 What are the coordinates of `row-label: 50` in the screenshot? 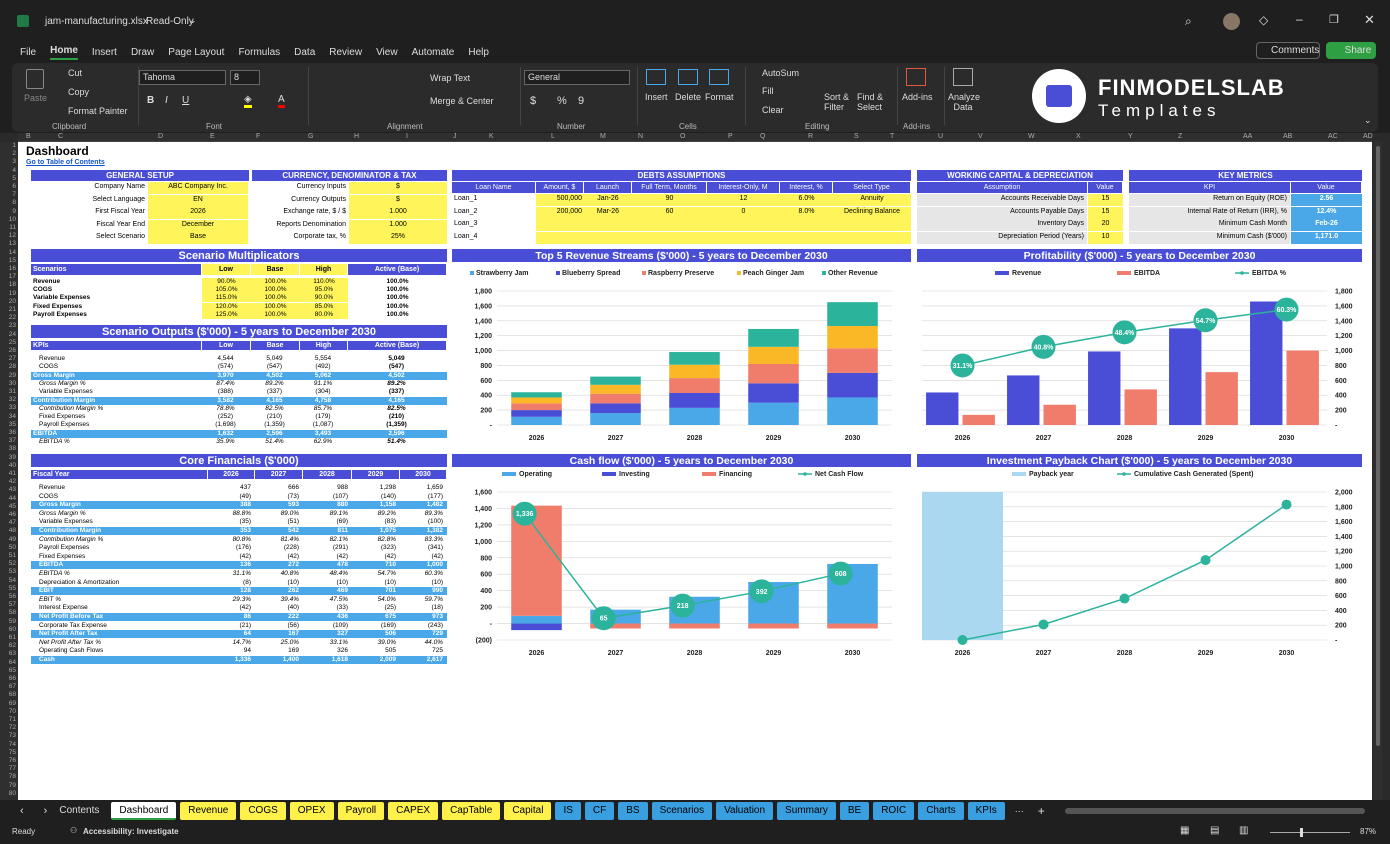 It's located at (12, 547).